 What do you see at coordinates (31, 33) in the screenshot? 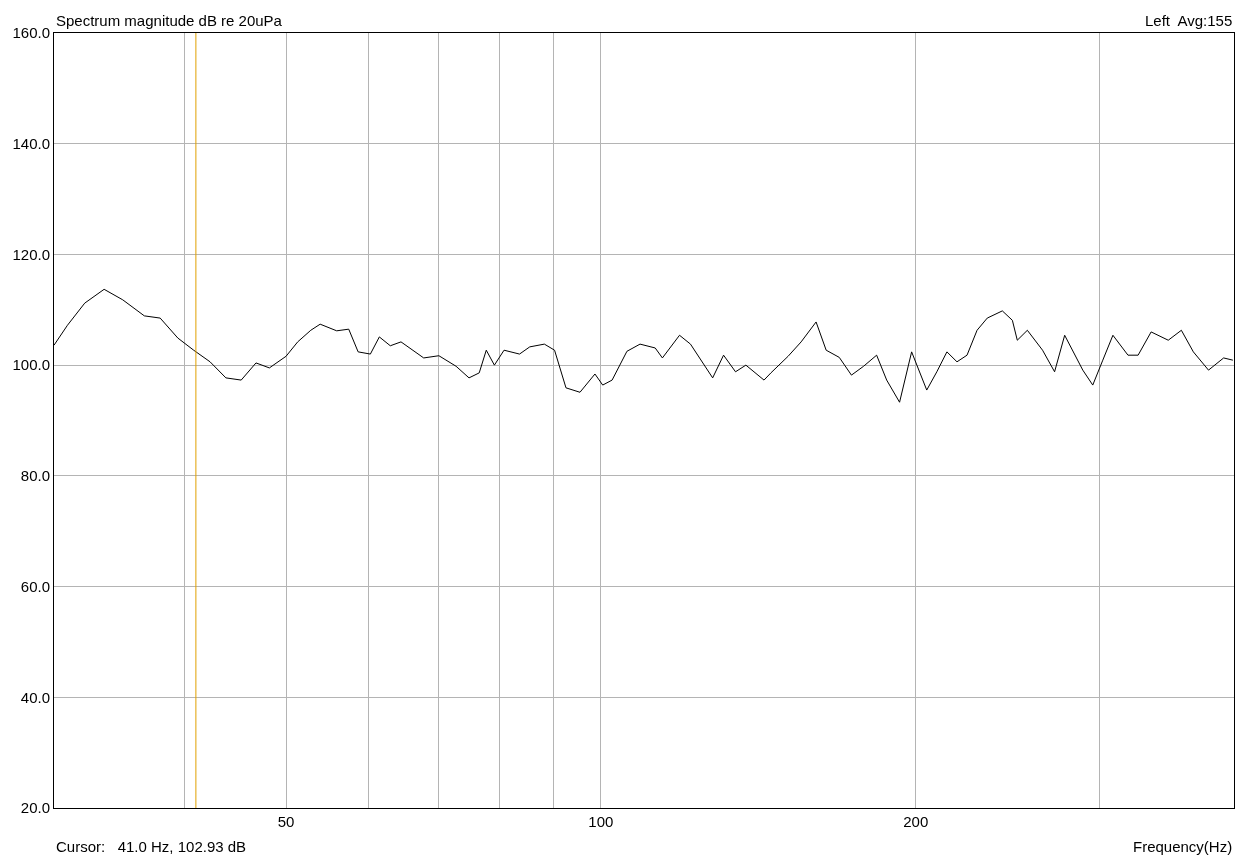
I see `y-tick-label: 160.0` at bounding box center [31, 33].